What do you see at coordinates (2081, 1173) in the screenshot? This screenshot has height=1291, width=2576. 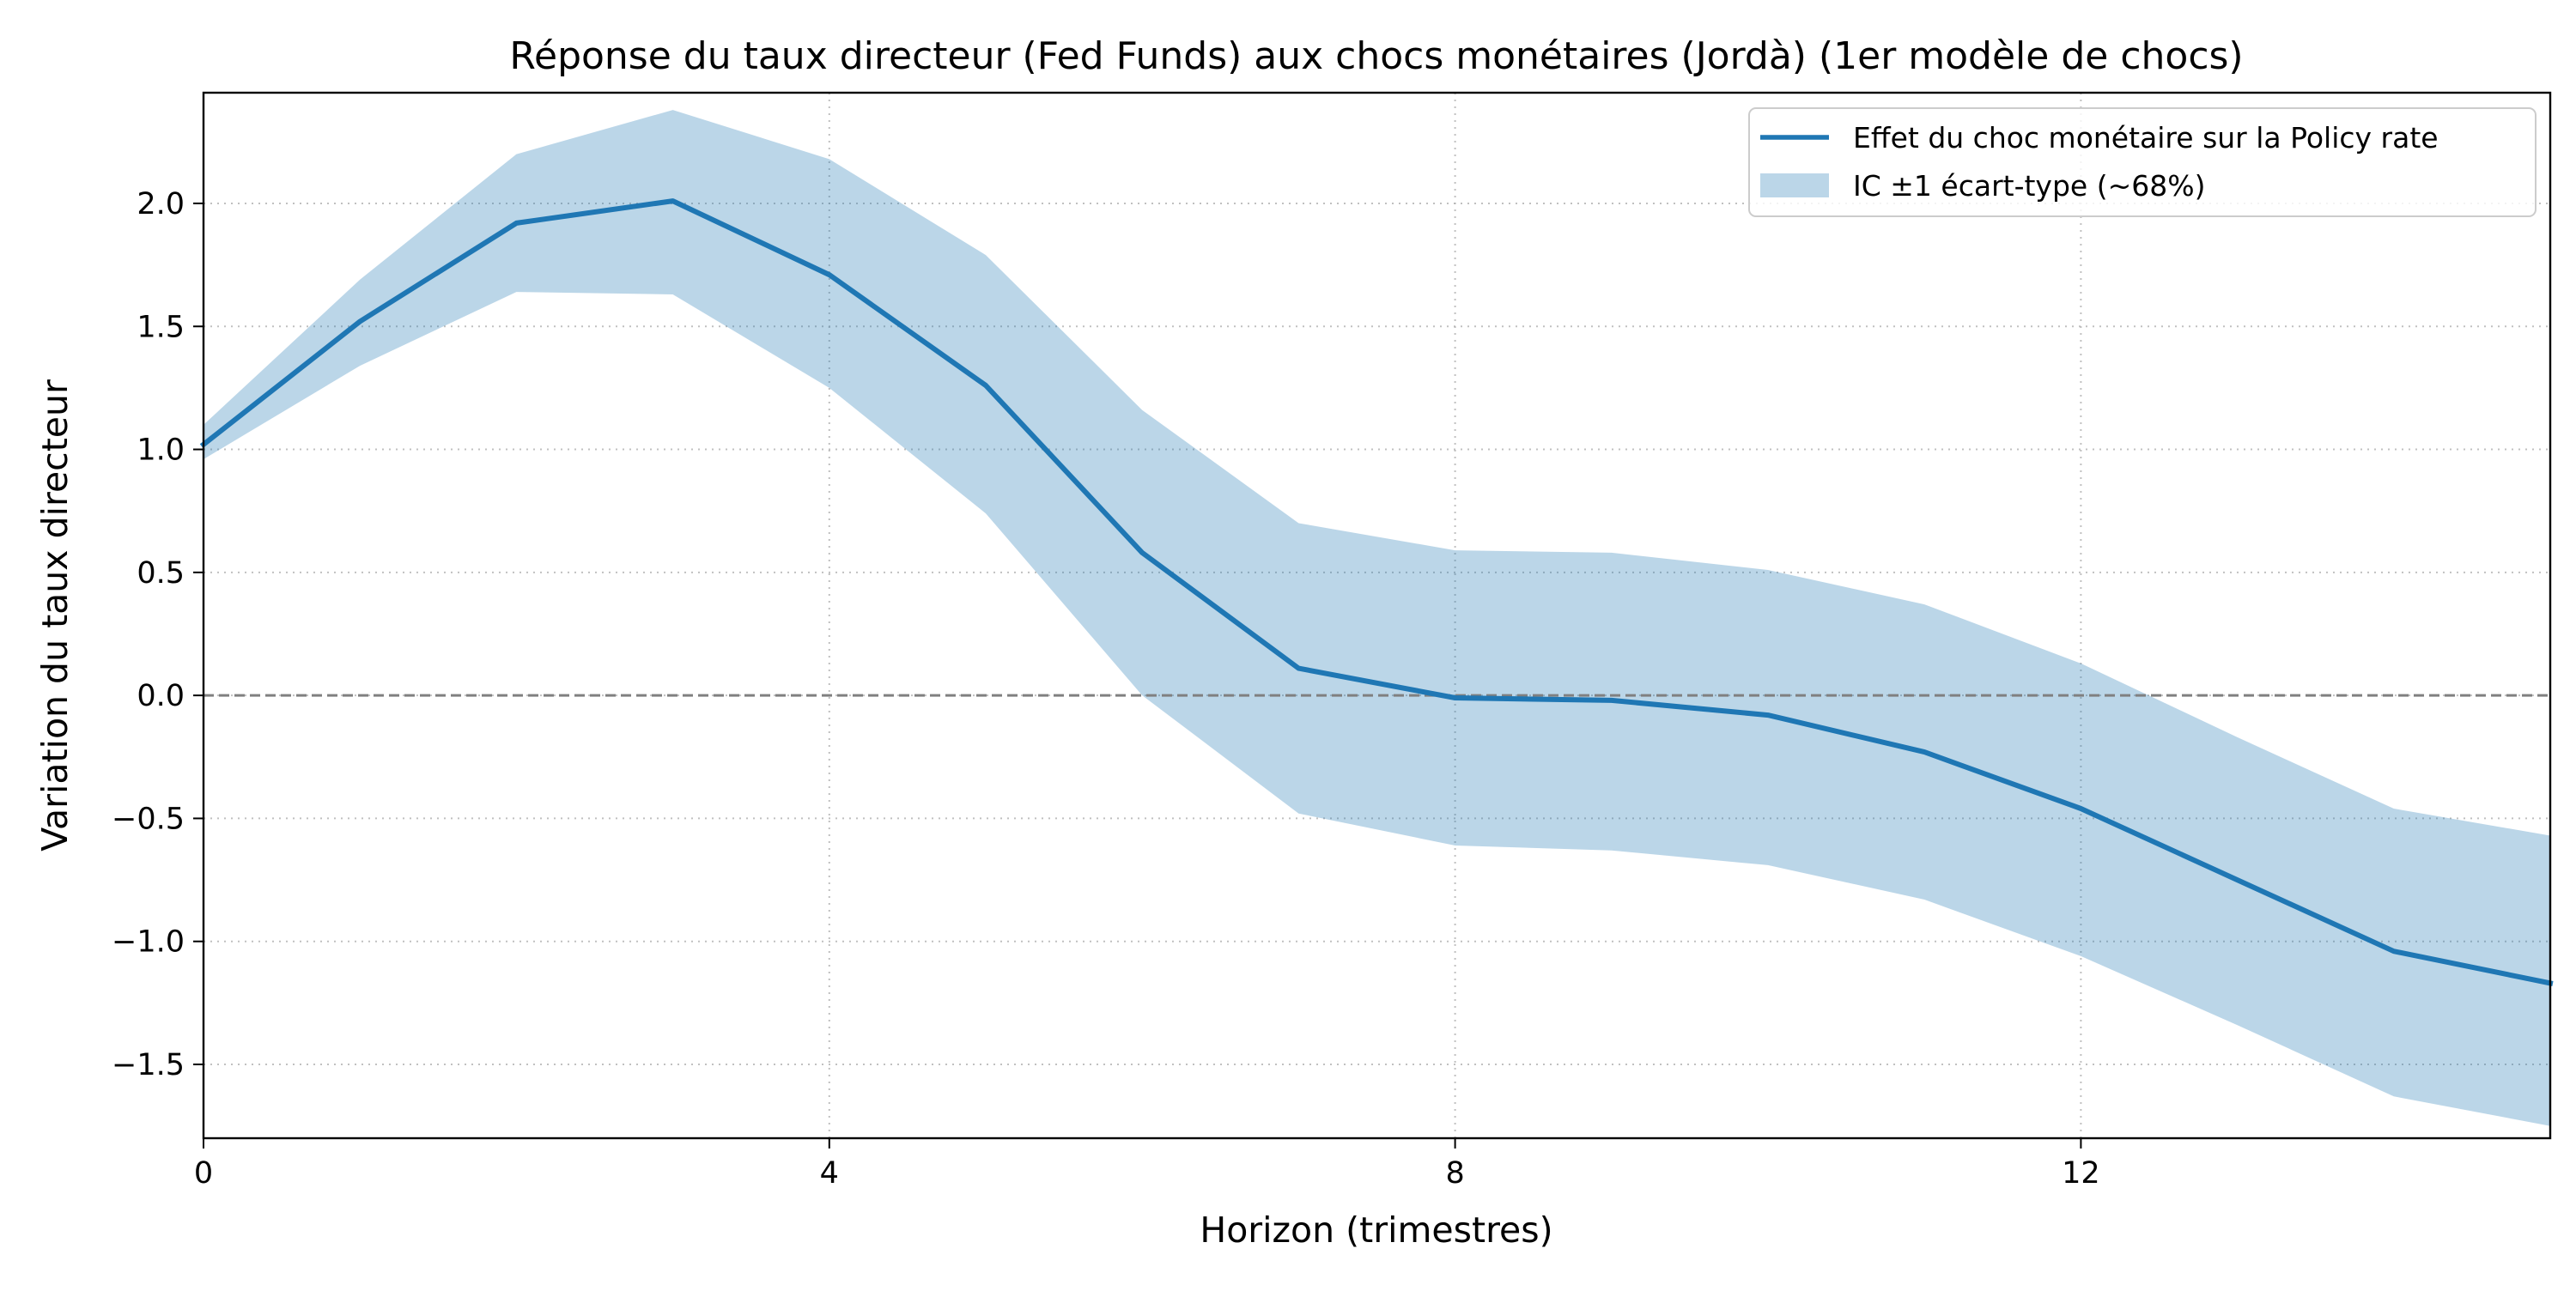 I see `x-tick-label: 12` at bounding box center [2081, 1173].